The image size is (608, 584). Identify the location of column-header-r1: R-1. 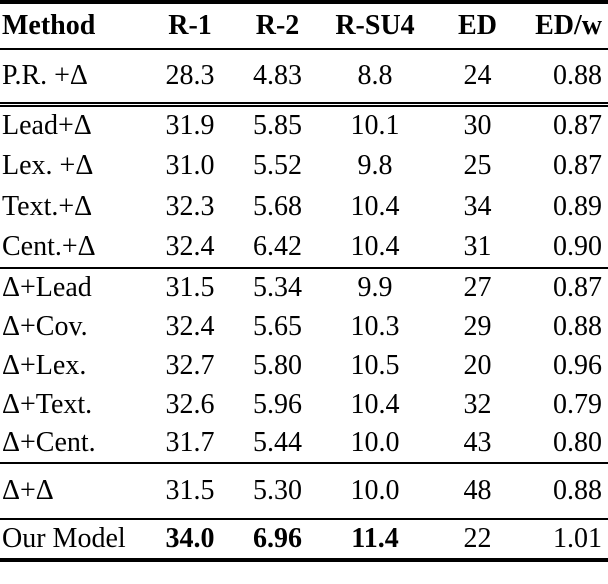
(190, 25).